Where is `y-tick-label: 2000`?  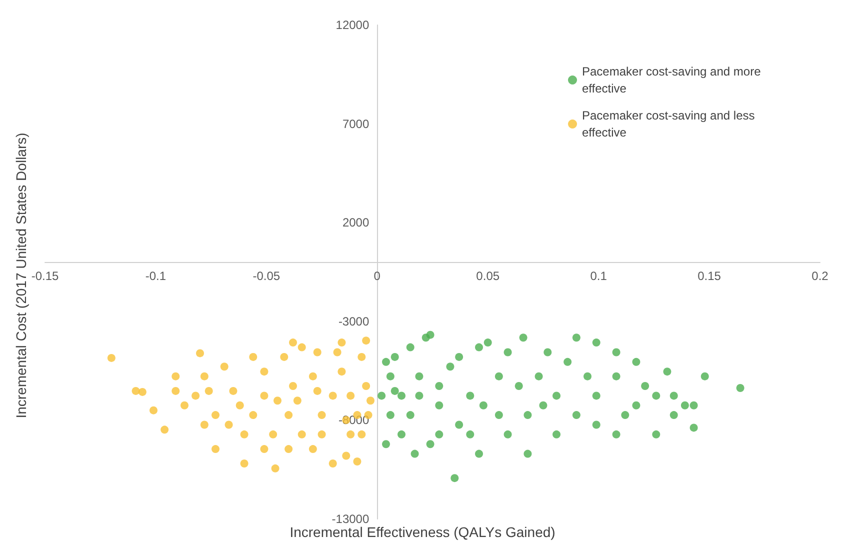
y-tick-label: 2000 is located at coordinates (356, 223).